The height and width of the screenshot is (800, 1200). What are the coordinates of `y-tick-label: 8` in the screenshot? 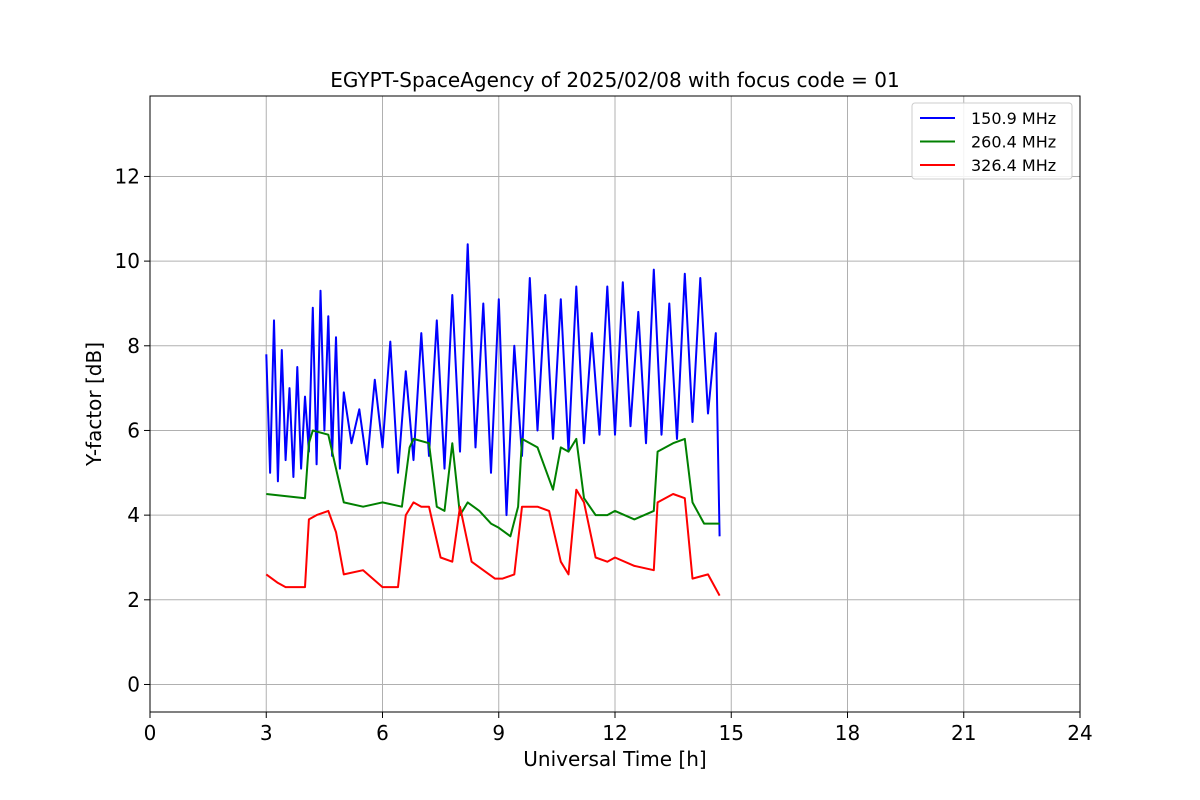 It's located at (133, 346).